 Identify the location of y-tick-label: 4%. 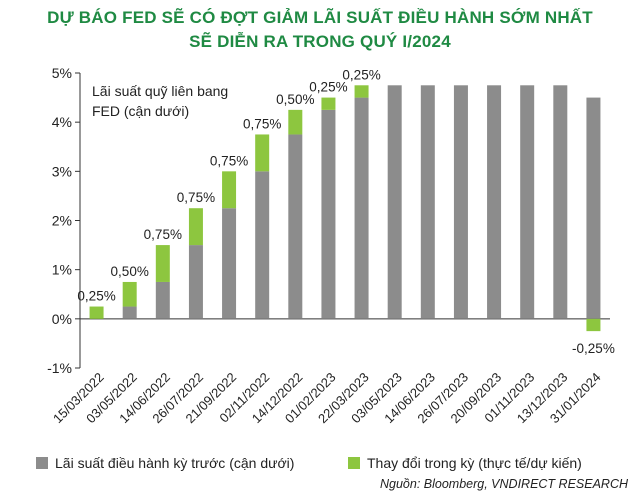
(62, 122).